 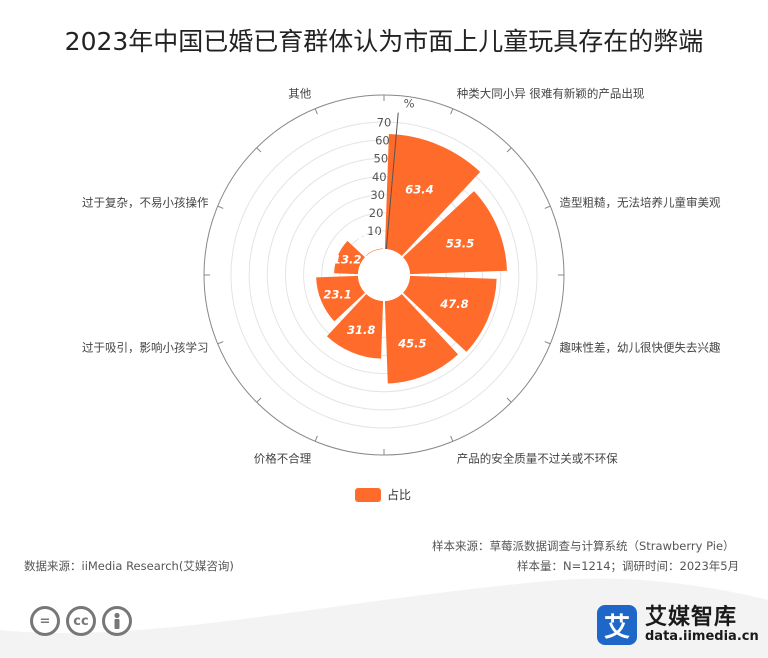 I want to click on license-badges: = cc, so click(x=81, y=621).